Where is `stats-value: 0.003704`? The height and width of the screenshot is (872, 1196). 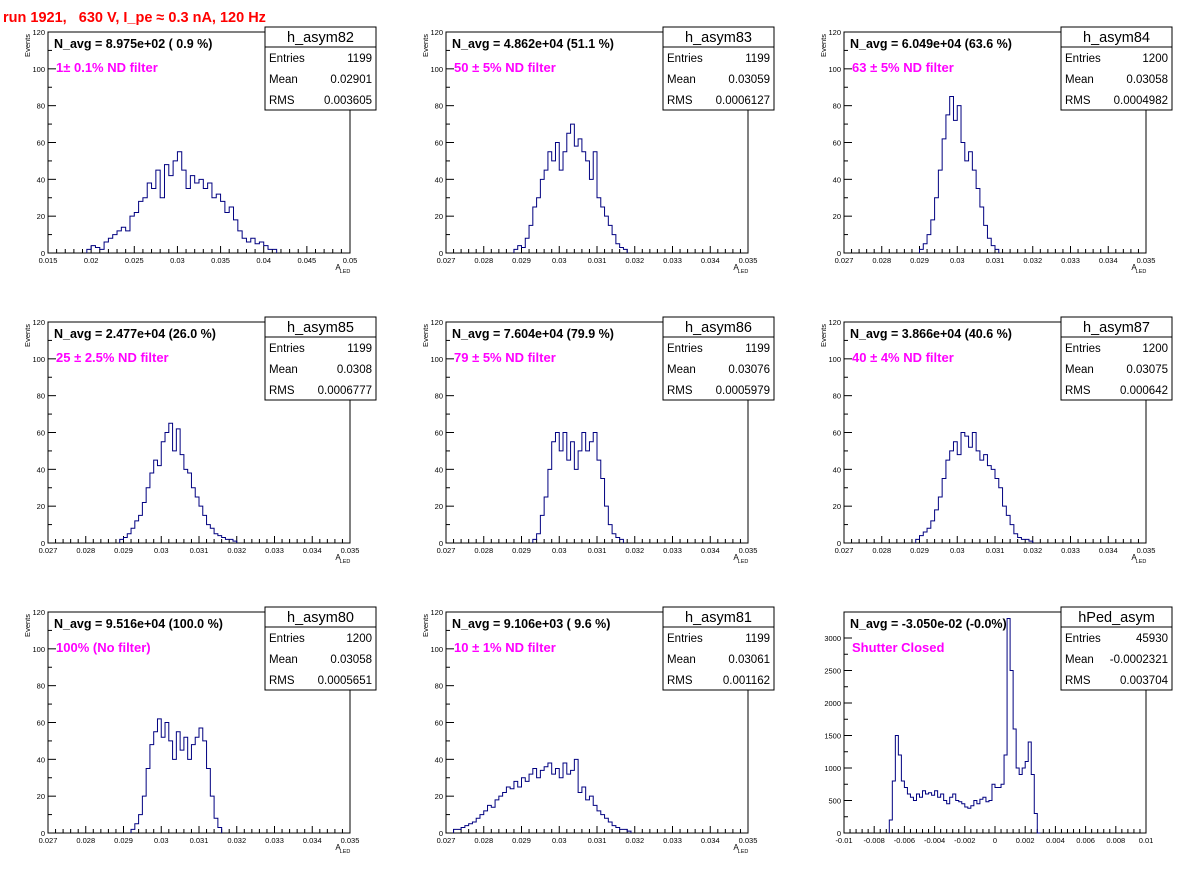 stats-value: 0.003704 is located at coordinates (1144, 681).